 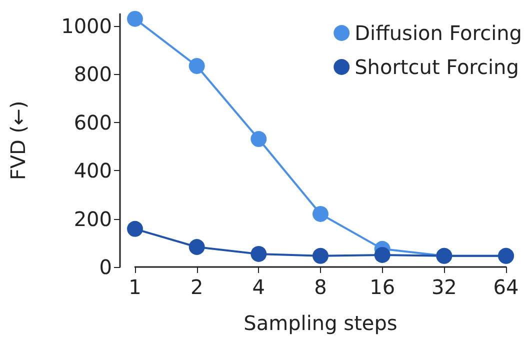 I want to click on y-tick-label: 1000, so click(x=86, y=26).